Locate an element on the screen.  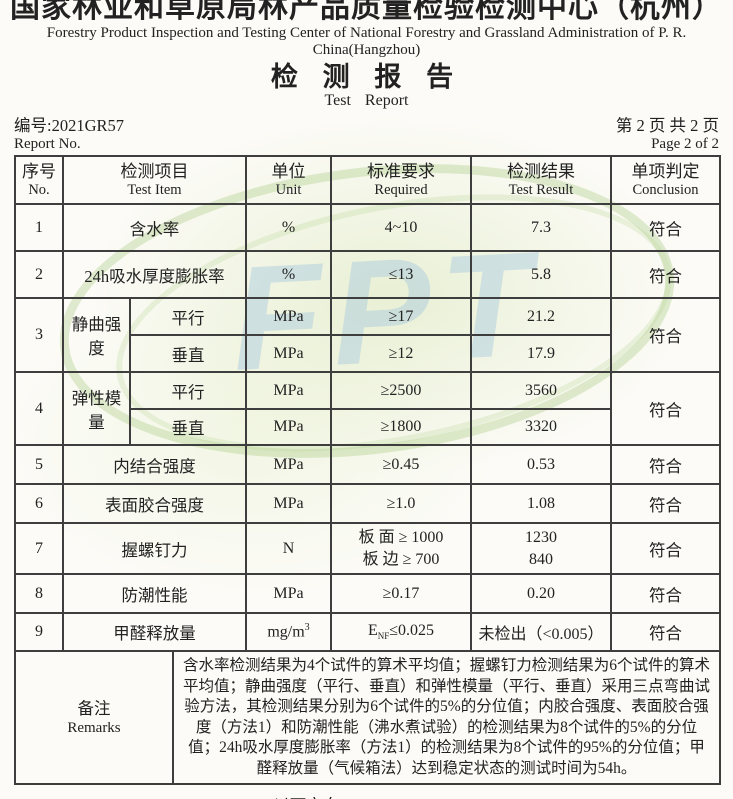
cell-required: 板 面 ≥ 1000 板 边 ≥ 700 is located at coordinates (401, 548).